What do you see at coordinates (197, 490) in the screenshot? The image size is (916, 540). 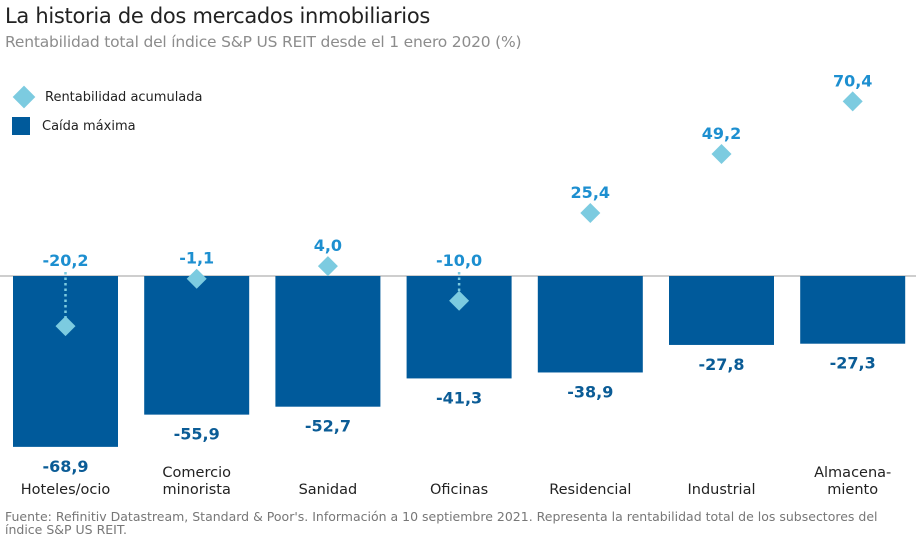 I see `category-label: minorista` at bounding box center [197, 490].